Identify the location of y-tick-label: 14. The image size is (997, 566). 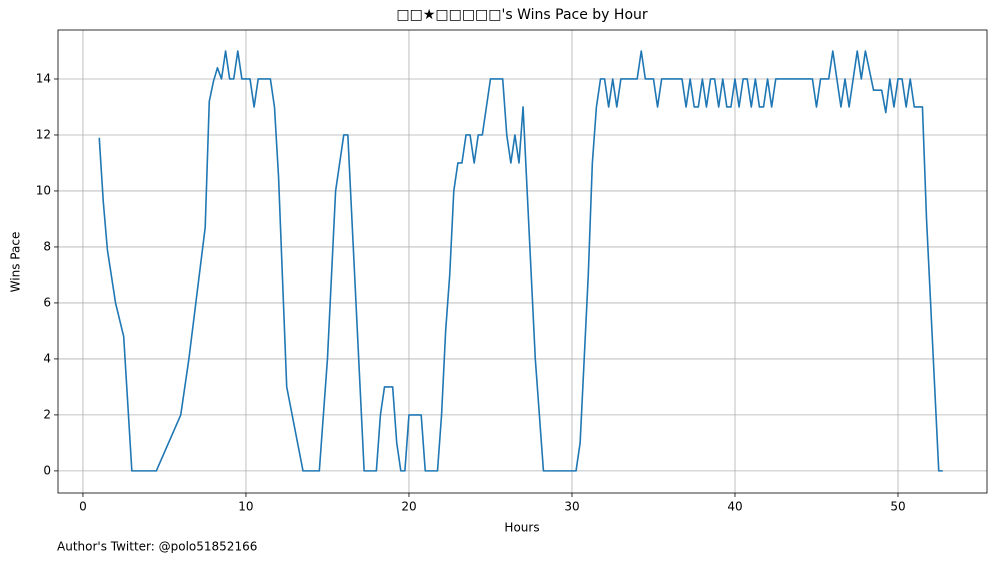
(43, 78).